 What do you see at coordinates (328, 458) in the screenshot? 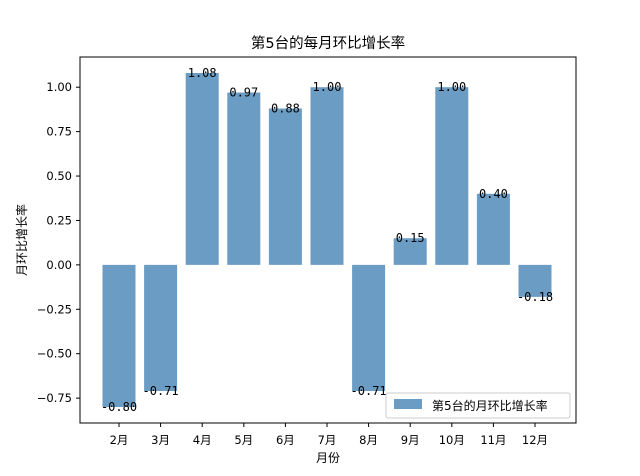
I see `x-axis-label: 月份` at bounding box center [328, 458].